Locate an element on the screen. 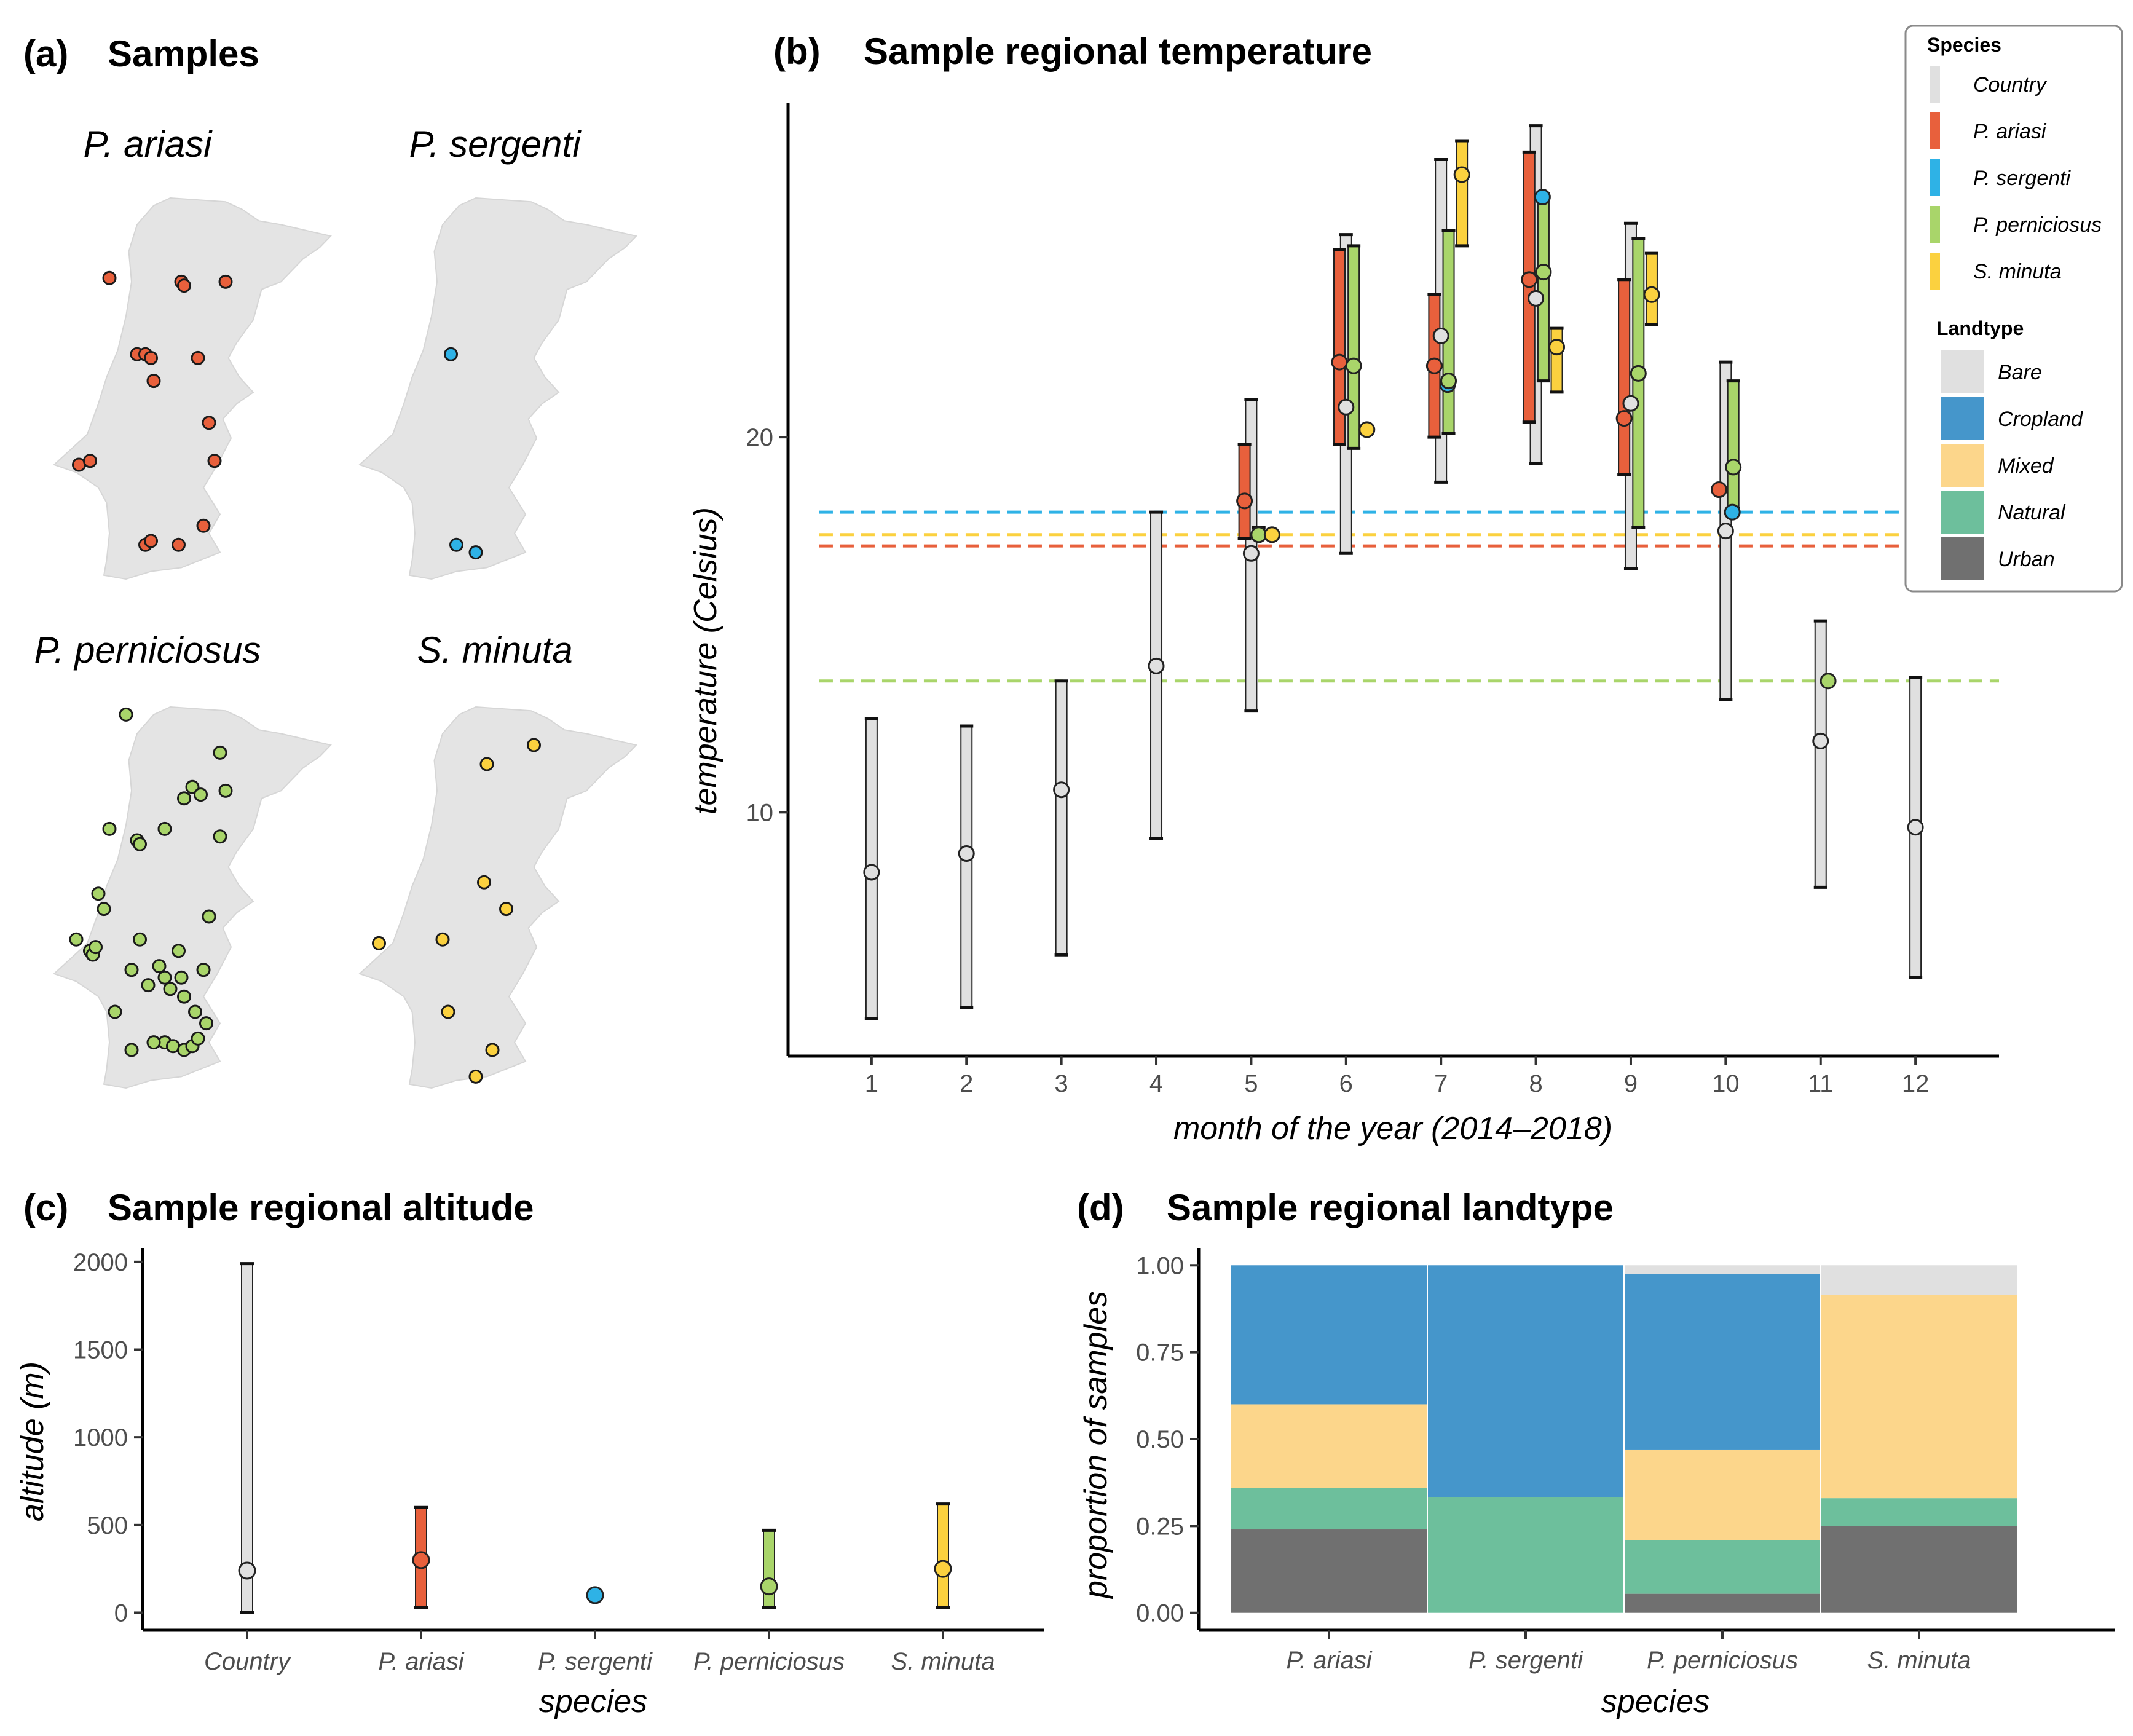 The width and height of the screenshot is (2133, 1736). x-tick-label: 7 is located at coordinates (1441, 1083).